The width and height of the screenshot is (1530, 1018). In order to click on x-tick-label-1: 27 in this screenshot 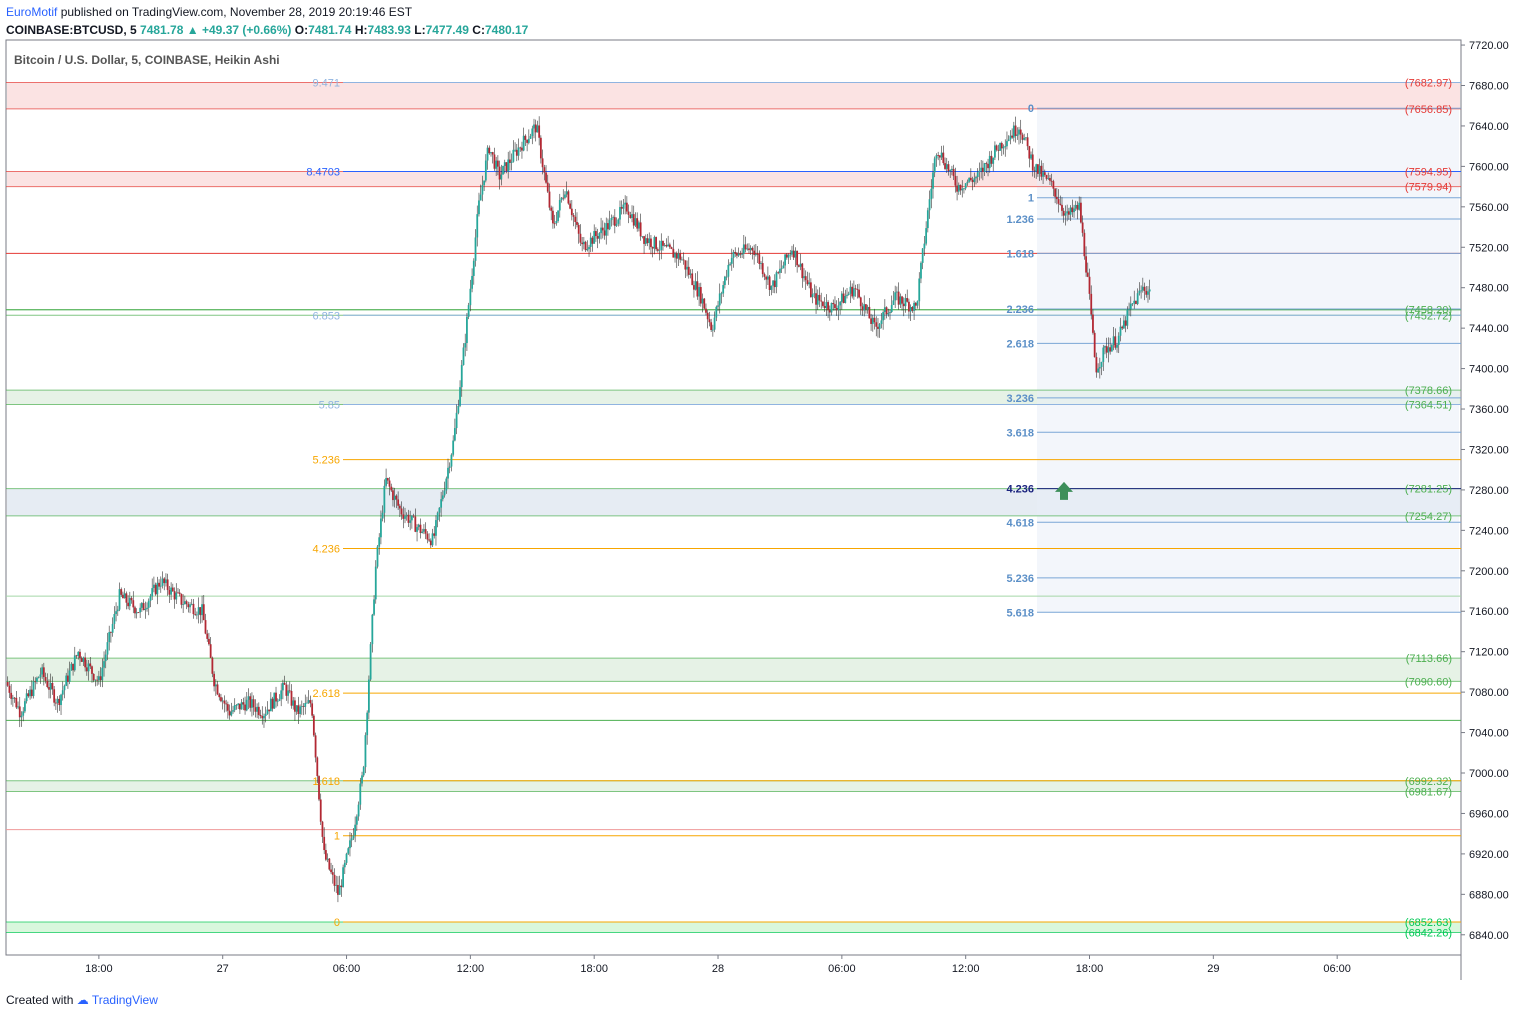, I will do `click(223, 969)`.